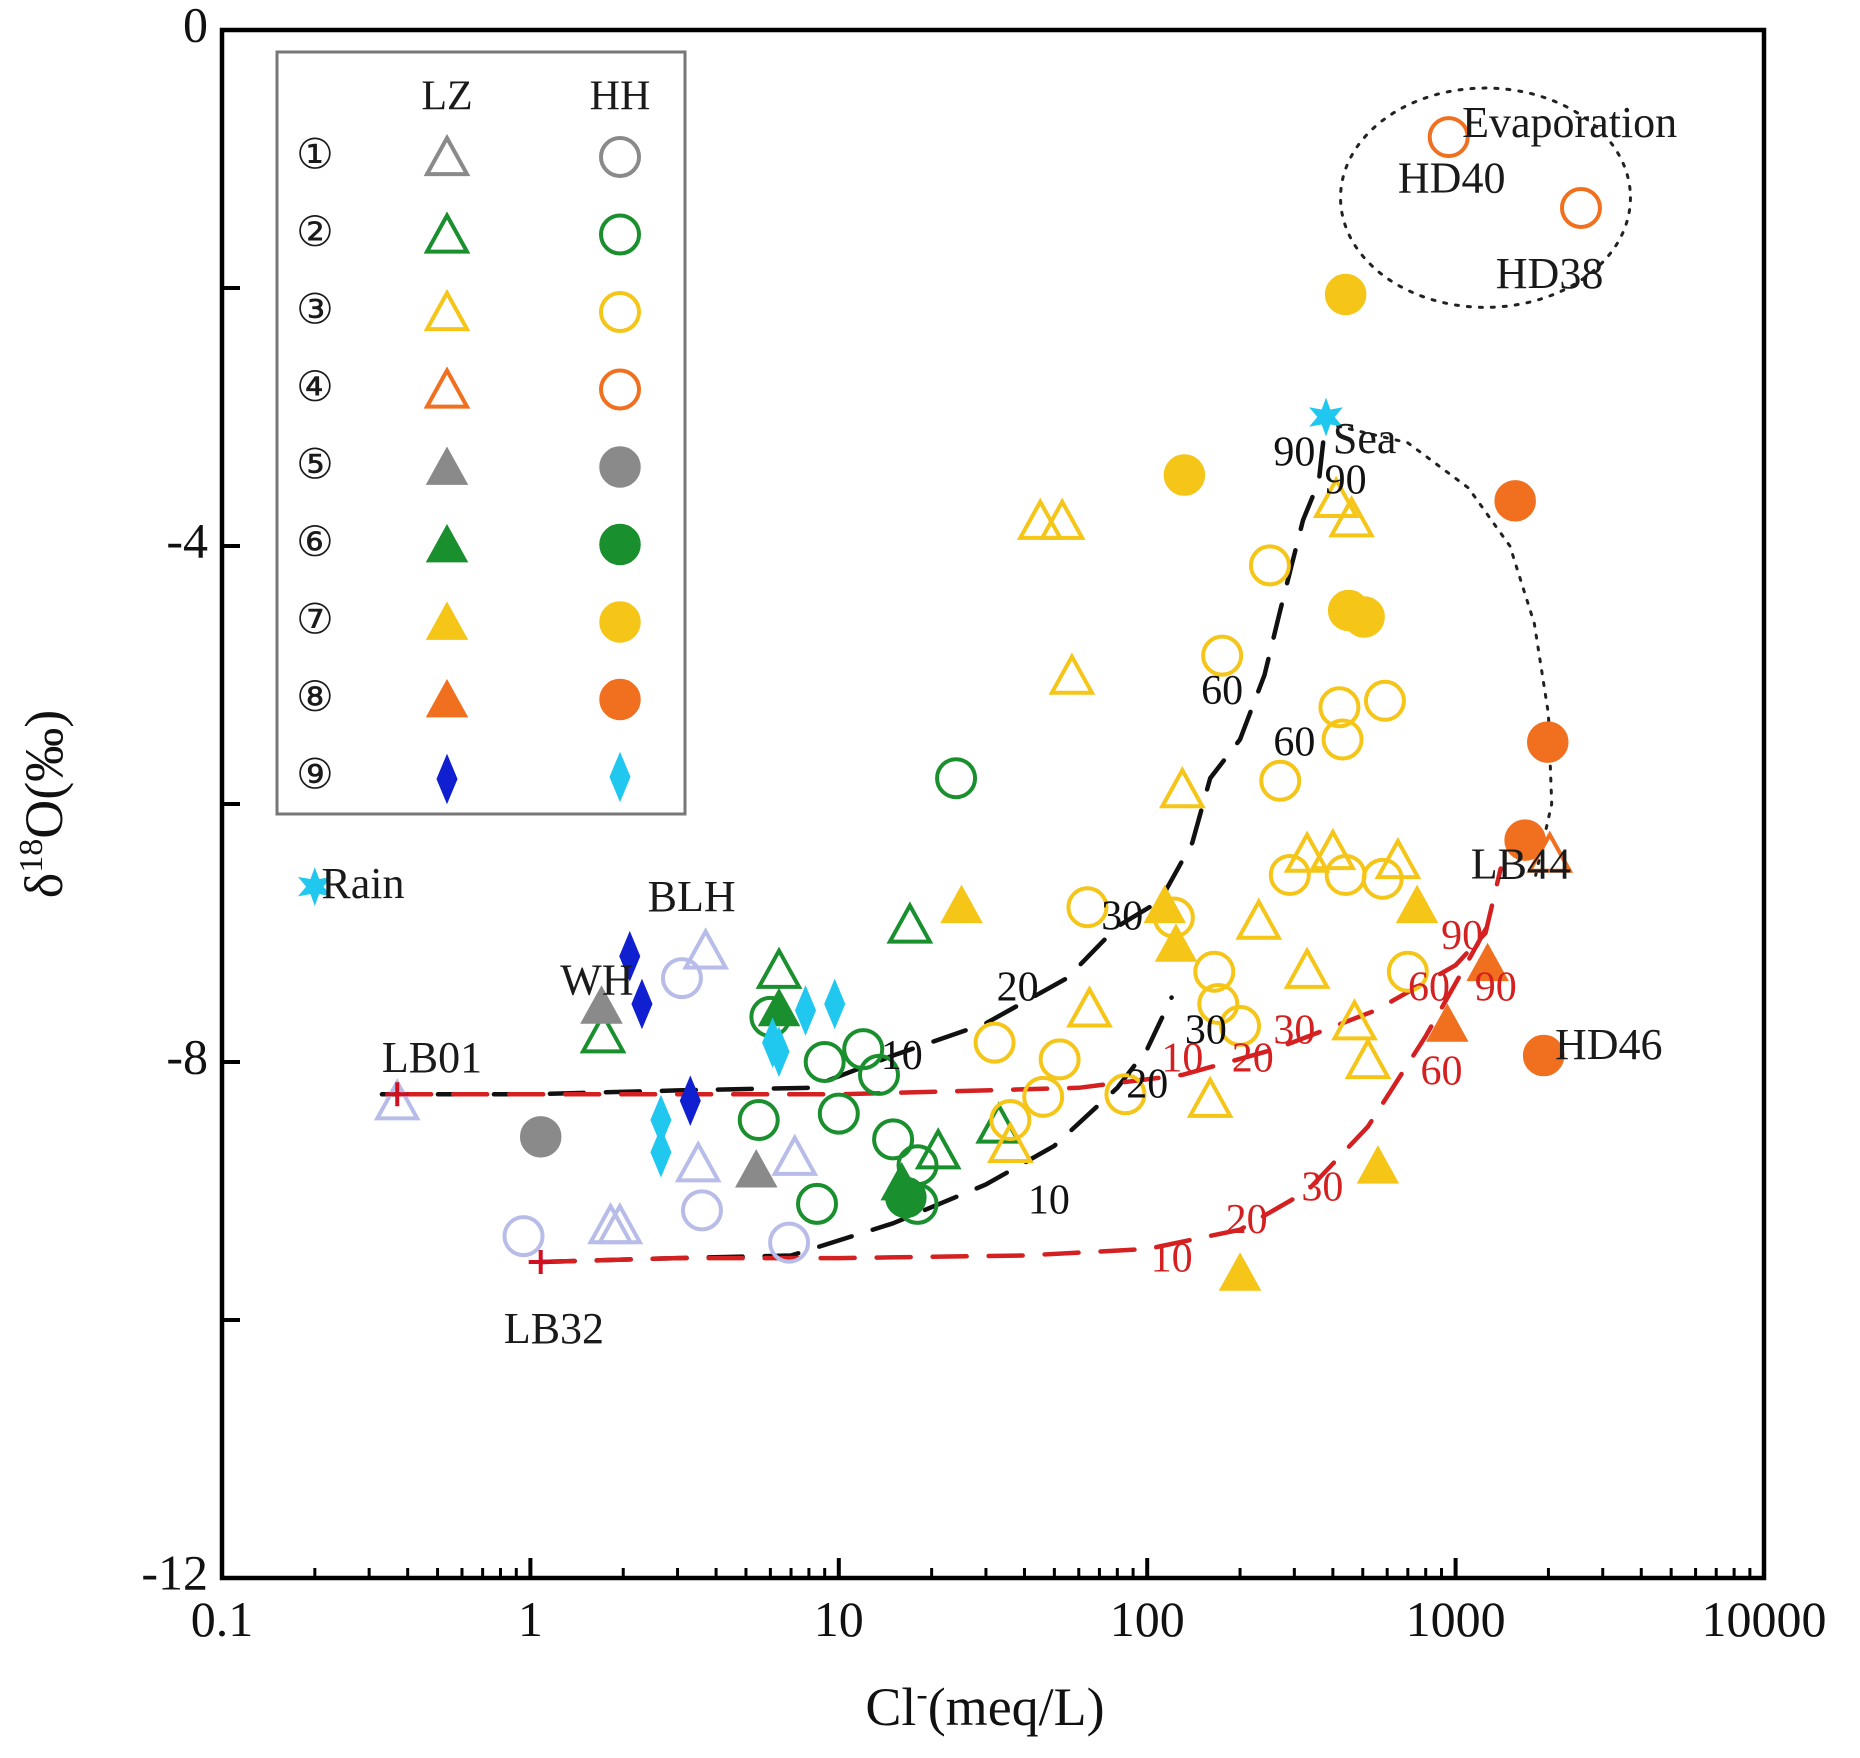  What do you see at coordinates (1322, 1188) in the screenshot?
I see `mix-label-17: 30` at bounding box center [1322, 1188].